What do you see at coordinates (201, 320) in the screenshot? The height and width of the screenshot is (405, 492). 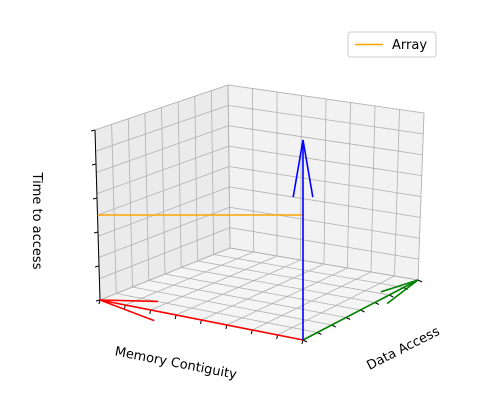 I see `x-arrow-shaft` at bounding box center [201, 320].